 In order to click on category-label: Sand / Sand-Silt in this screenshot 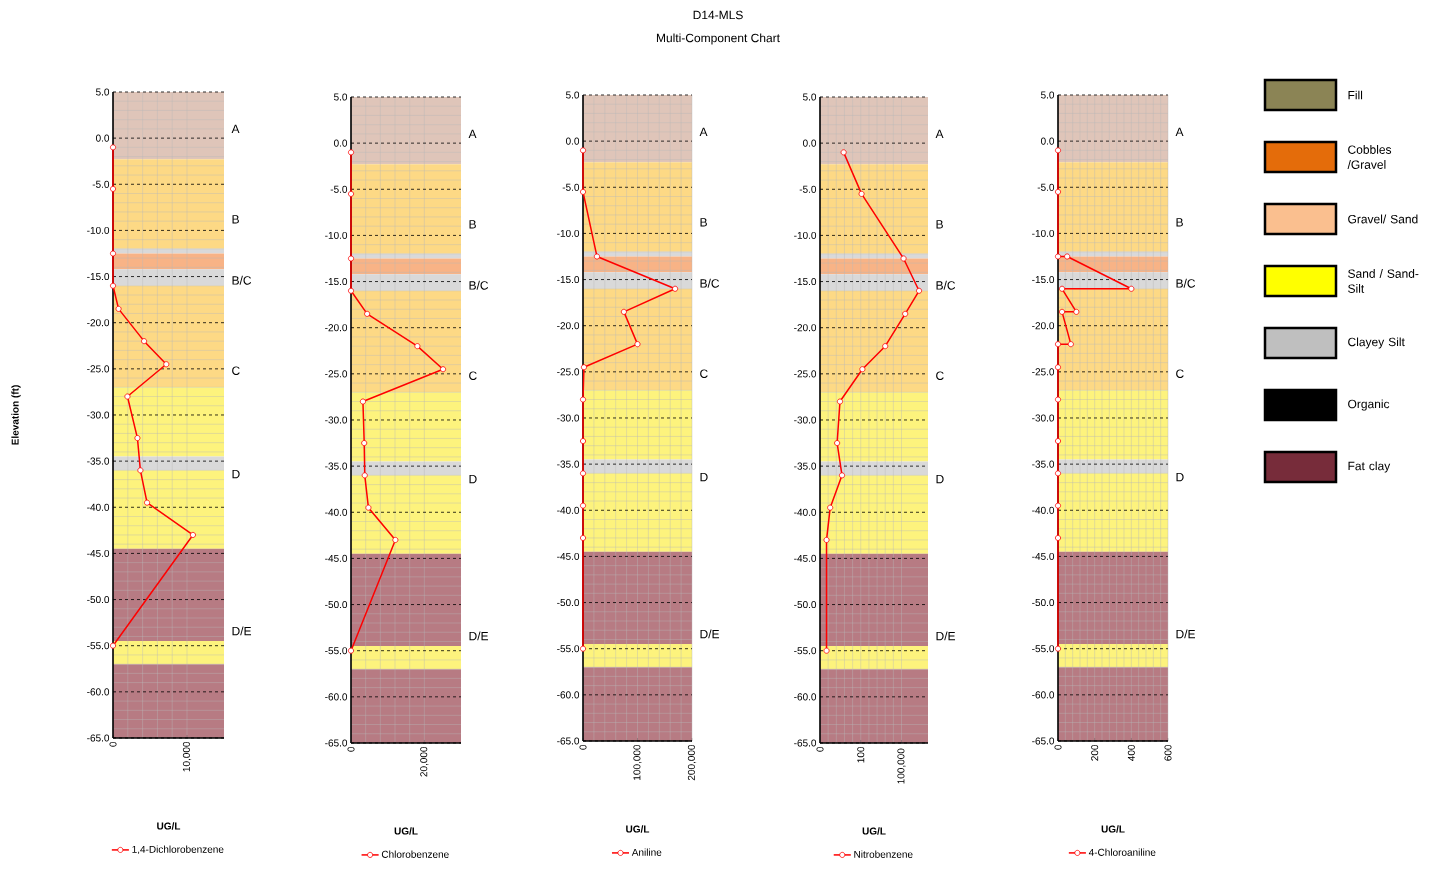, I will do `click(1383, 281)`.